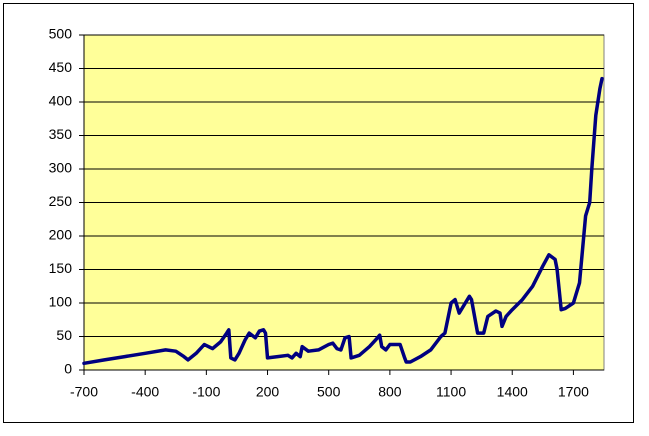 The width and height of the screenshot is (649, 436). Describe the element at coordinates (61, 67) in the screenshot. I see `y-tick-label: 450` at that location.